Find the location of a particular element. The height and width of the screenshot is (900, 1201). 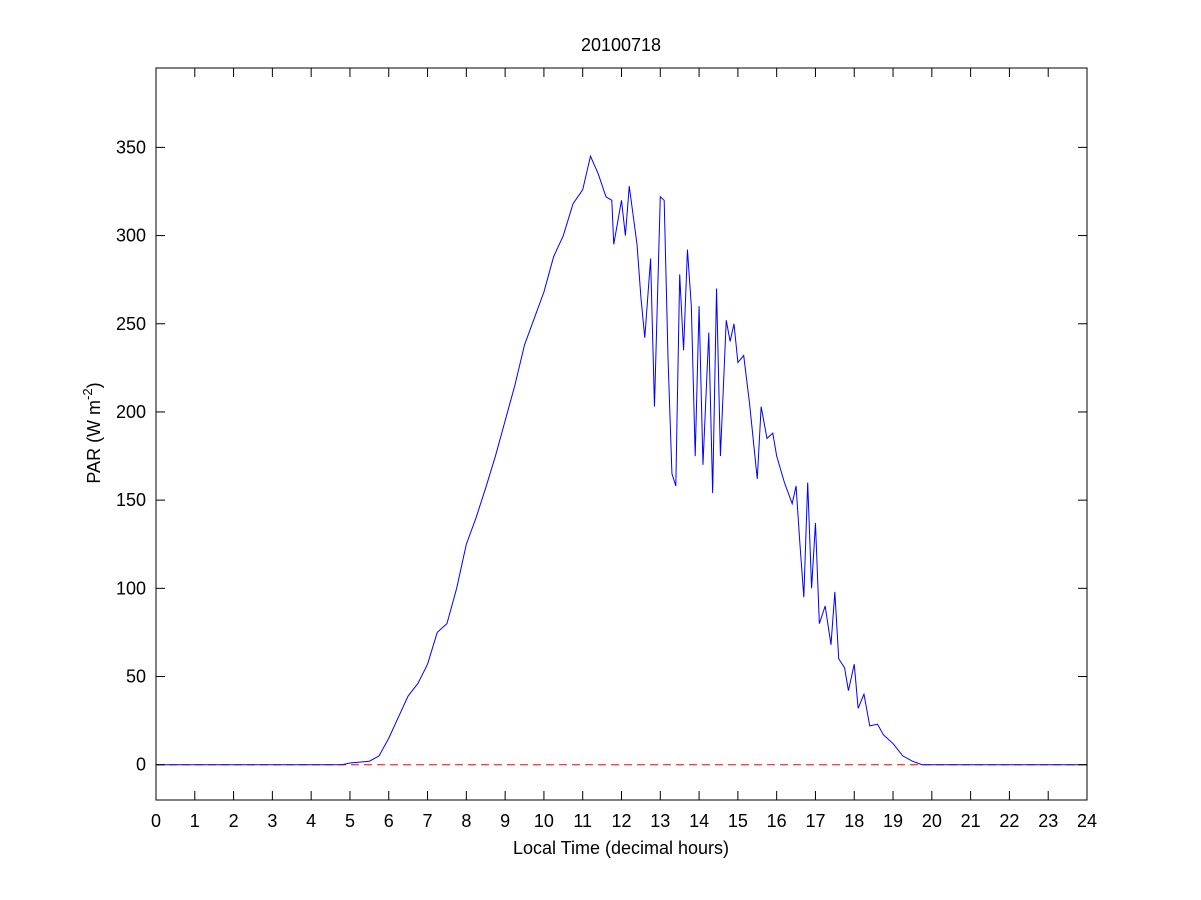

x-tick-label: 1 is located at coordinates (195, 821).